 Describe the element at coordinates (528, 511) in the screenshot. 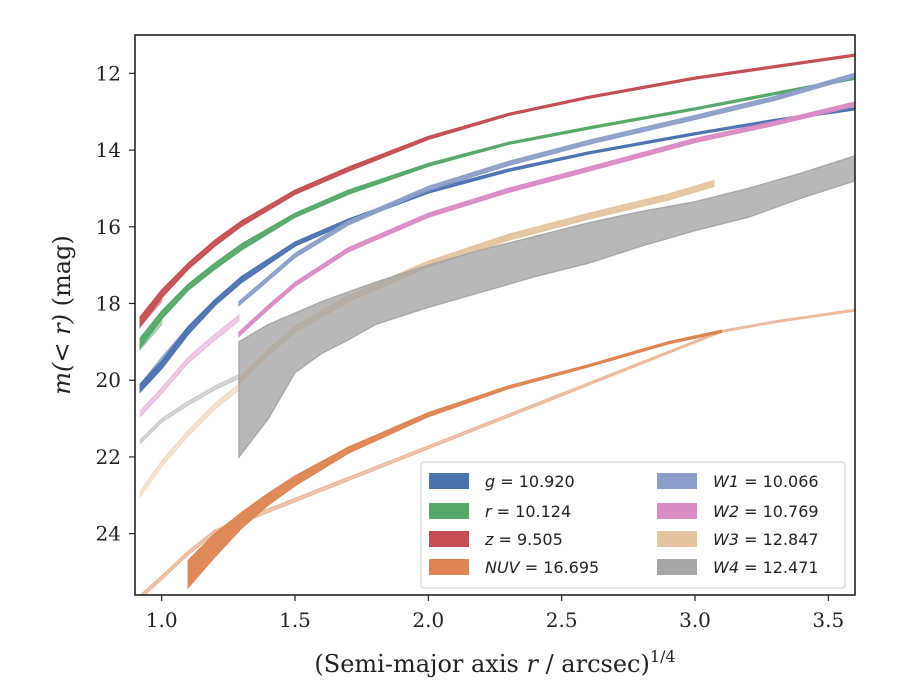

I see `legend-label-r: r = 10.124` at that location.